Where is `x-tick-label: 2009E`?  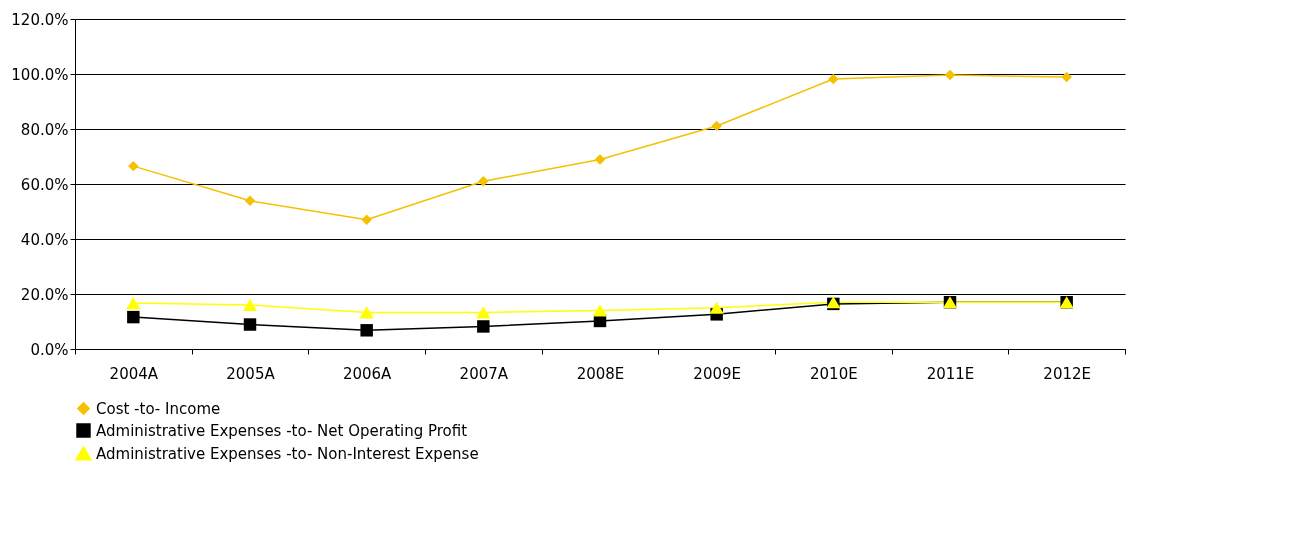 x-tick-label: 2009E is located at coordinates (717, 373).